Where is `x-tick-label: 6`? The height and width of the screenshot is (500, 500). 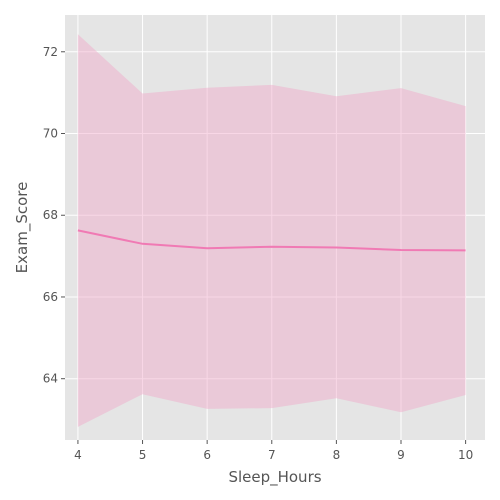 x-tick-label: 6 is located at coordinates (207, 455).